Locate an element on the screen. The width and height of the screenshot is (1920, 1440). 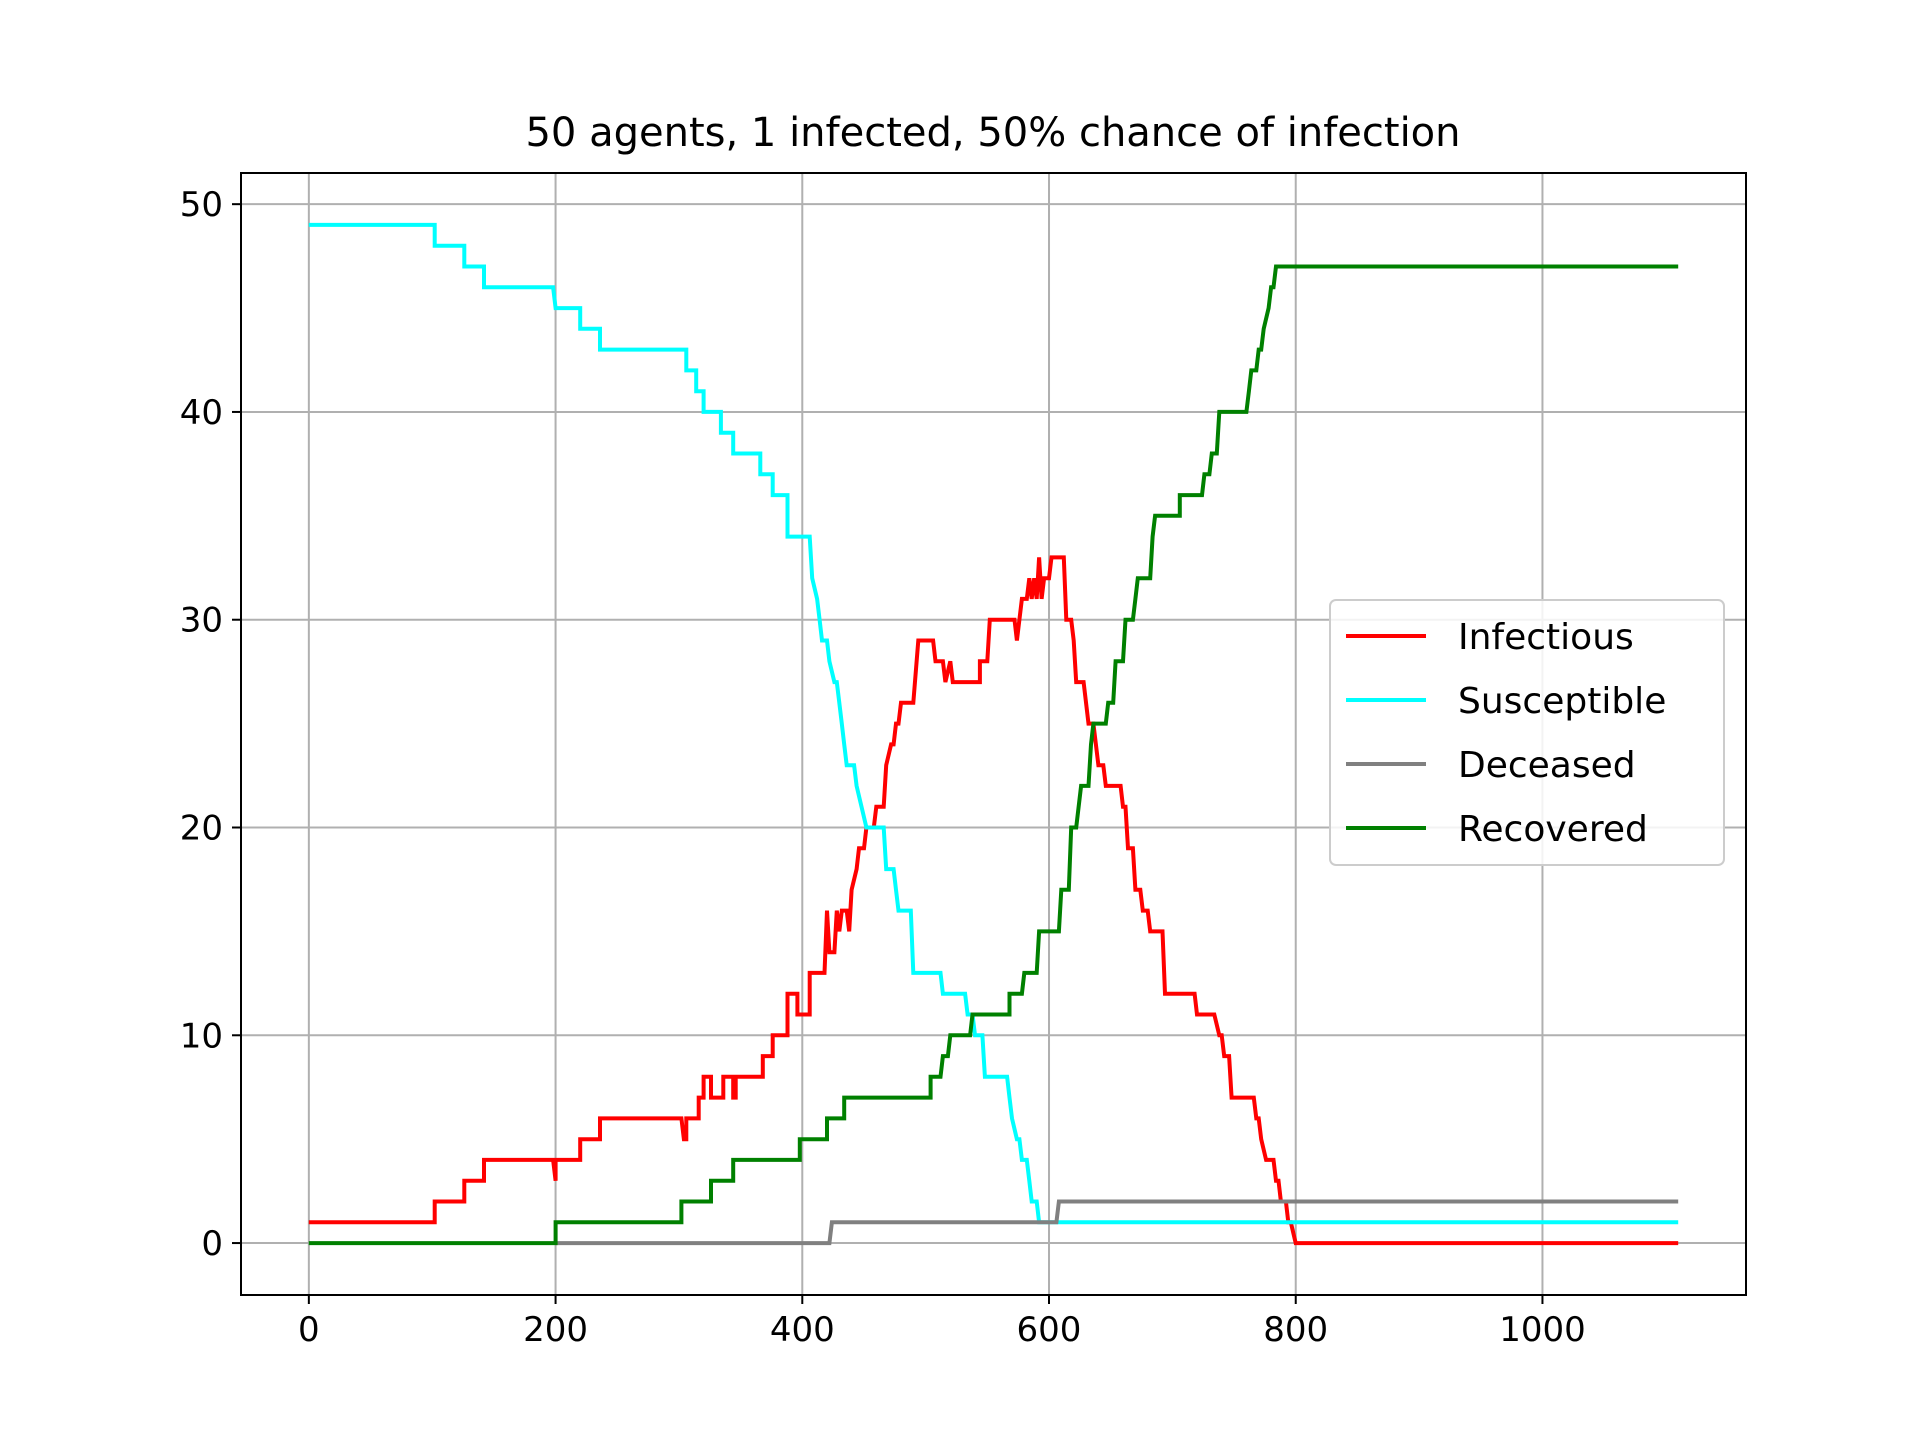
legend-label-infectious: Infectious is located at coordinates (1546, 637).